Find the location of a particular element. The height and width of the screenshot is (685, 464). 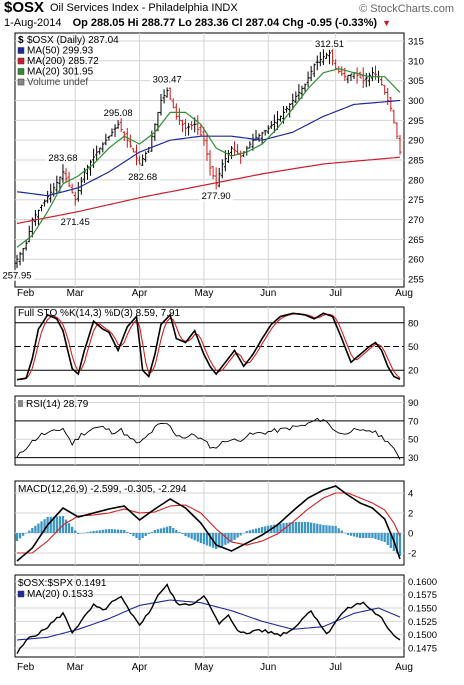

sto-k-line is located at coordinates (208, 346).